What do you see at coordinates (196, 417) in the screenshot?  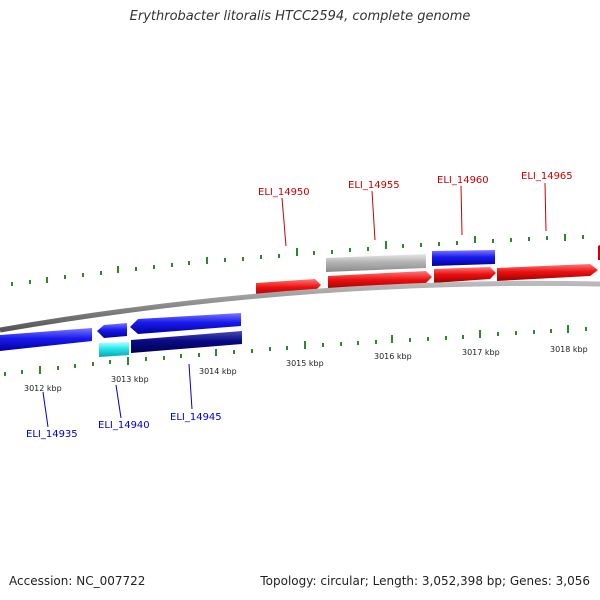 I see `gene-label-eli-14945: ELI_14945` at bounding box center [196, 417].